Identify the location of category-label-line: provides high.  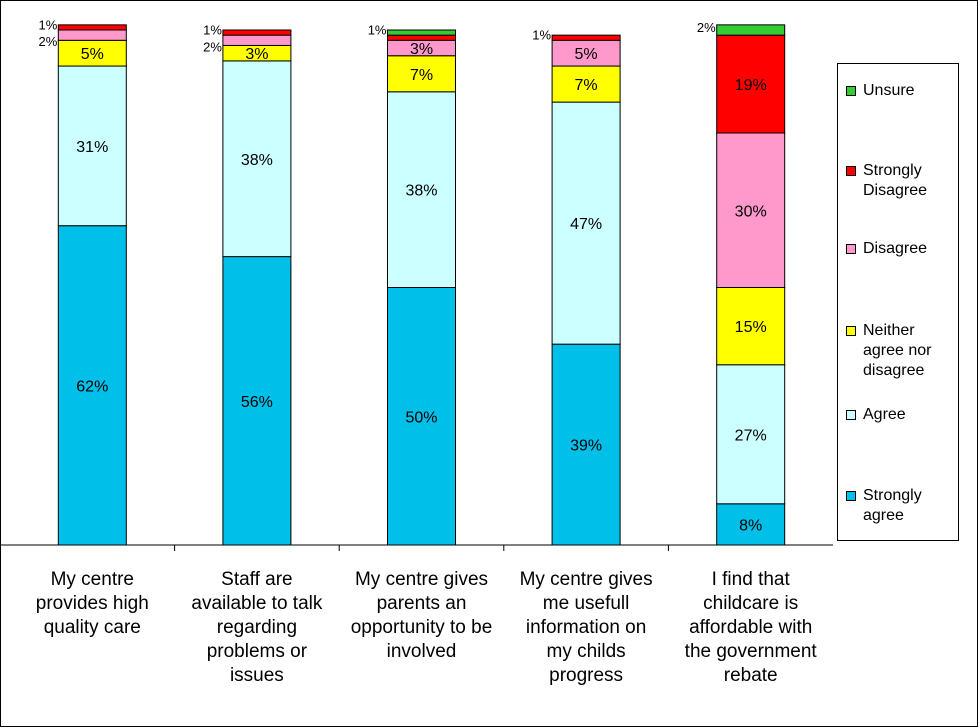
(92, 603).